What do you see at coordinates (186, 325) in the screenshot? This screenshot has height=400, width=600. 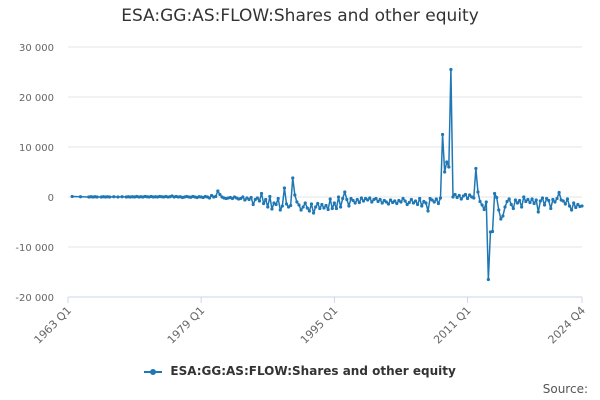 I see `x-tick-label: 1979 Q1` at bounding box center [186, 325].